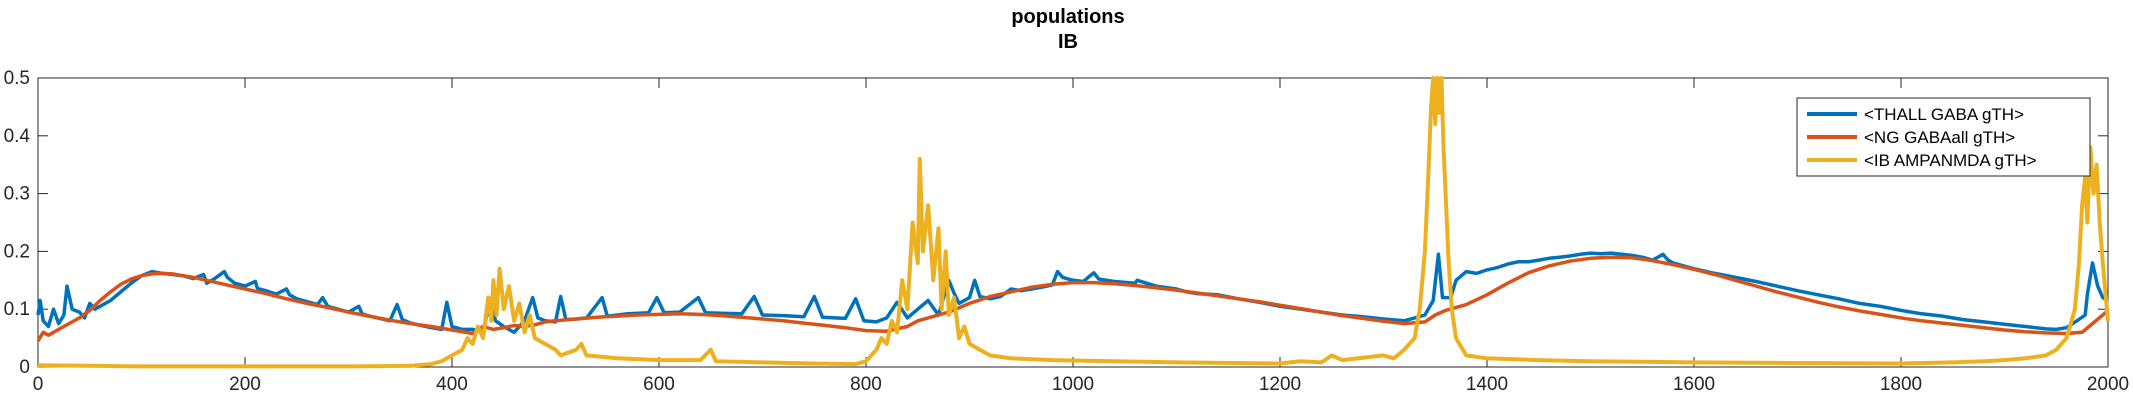 The height and width of the screenshot is (400, 2133). Describe the element at coordinates (866, 384) in the screenshot. I see `x-tick-label: 800` at that location.